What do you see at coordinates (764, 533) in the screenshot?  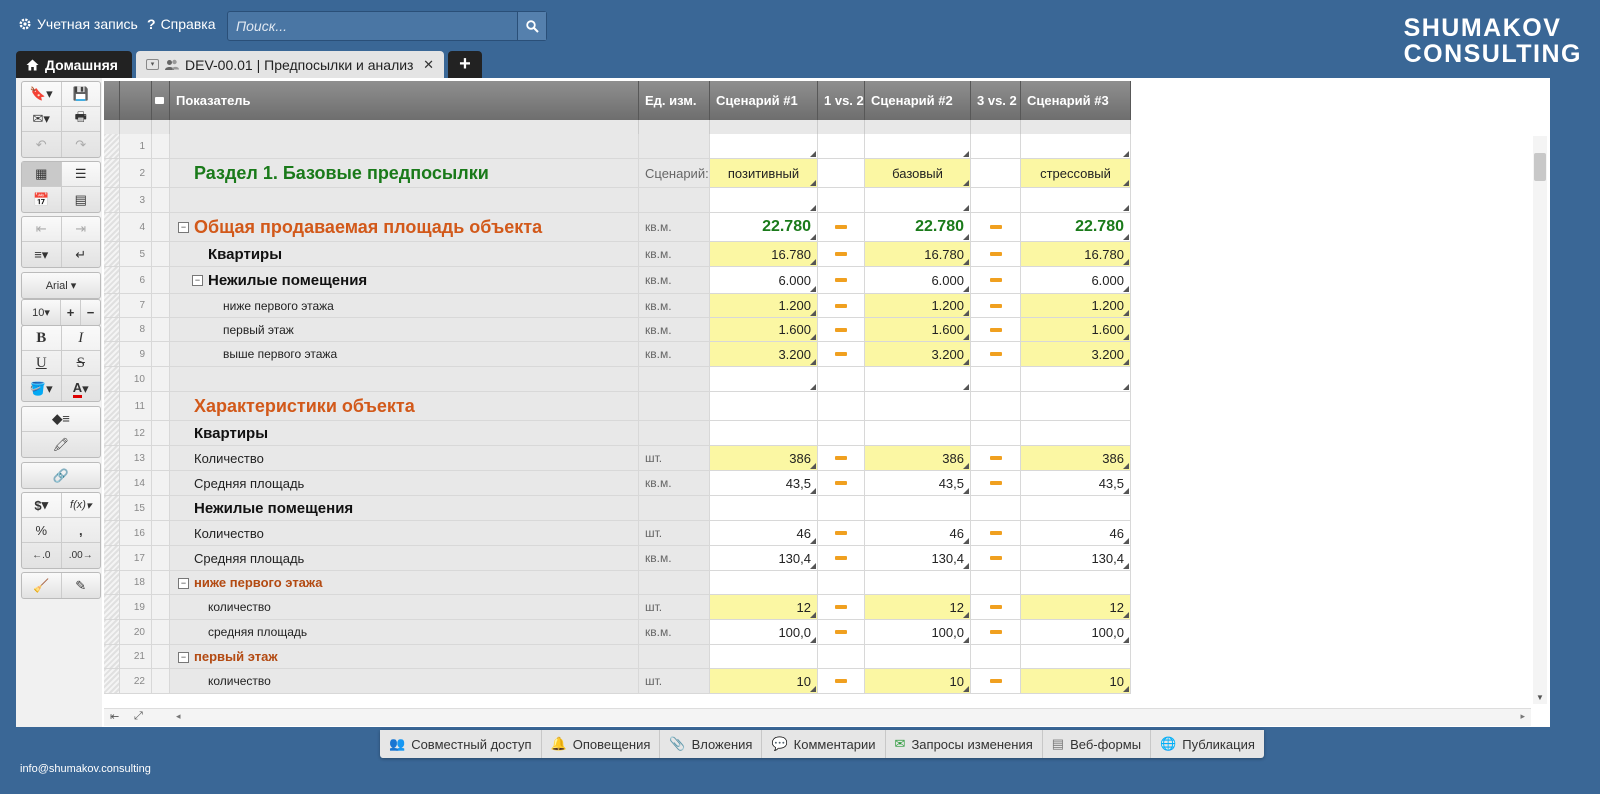 I see `scenario-1-cell: 46` at bounding box center [764, 533].